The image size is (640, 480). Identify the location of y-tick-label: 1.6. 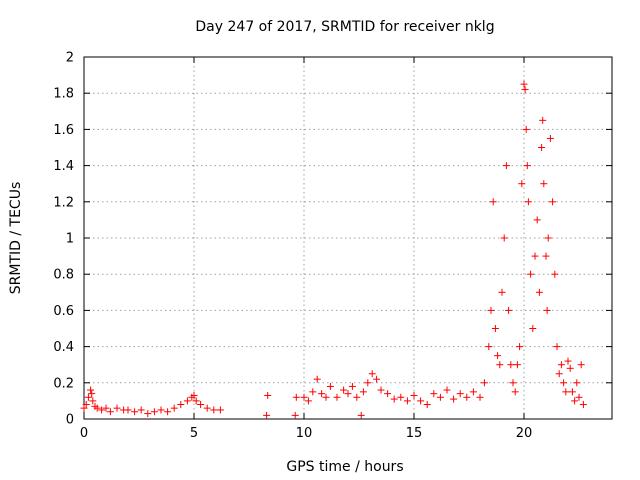
(63, 130).